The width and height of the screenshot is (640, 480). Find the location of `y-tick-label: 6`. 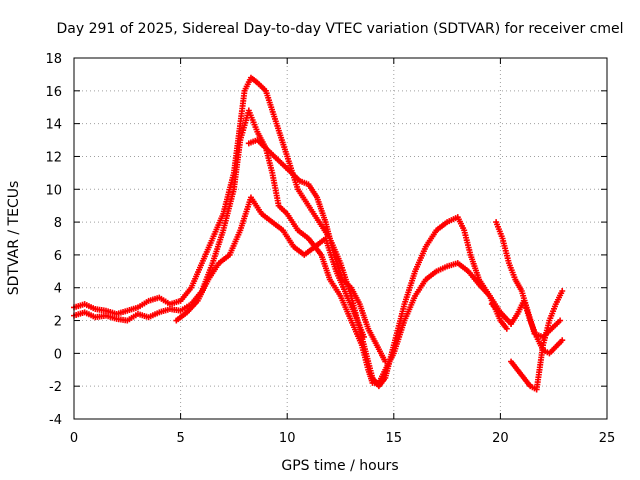

y-tick-label: 6 is located at coordinates (58, 256).